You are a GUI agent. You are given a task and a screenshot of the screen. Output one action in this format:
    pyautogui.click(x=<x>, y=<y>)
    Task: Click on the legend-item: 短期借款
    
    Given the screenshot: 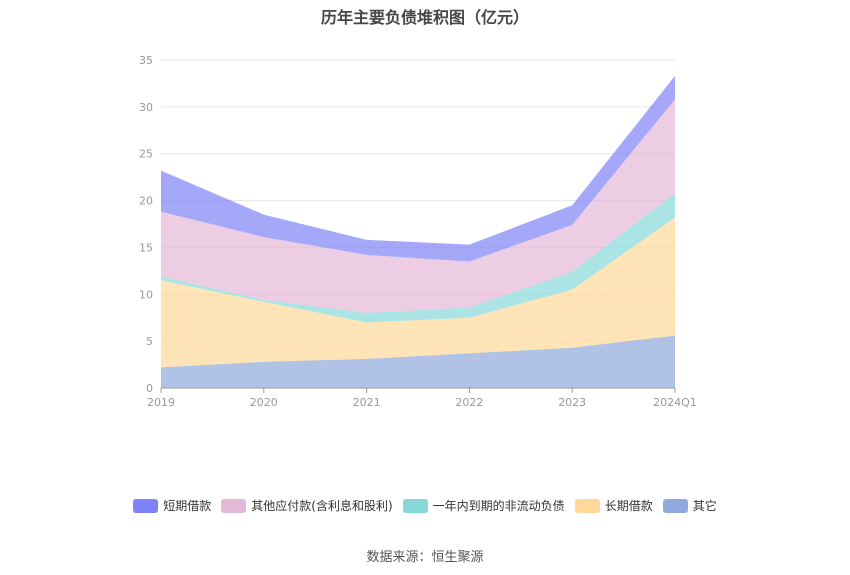 What is the action you would take?
    pyautogui.click(x=172, y=505)
    